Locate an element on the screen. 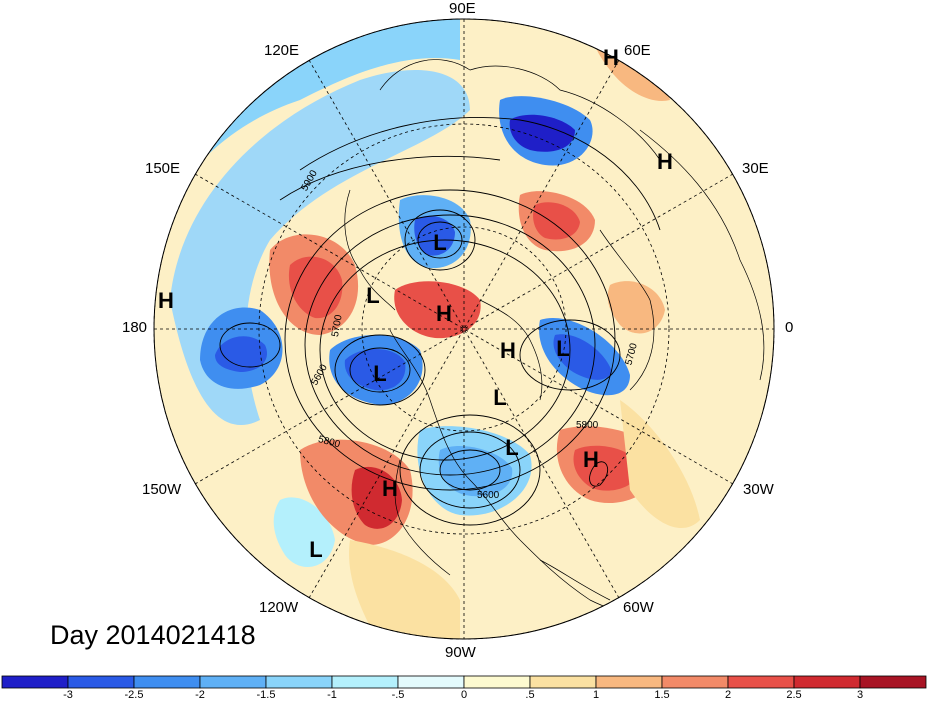  colorbar-tick-label: 2.5 is located at coordinates (794, 695).